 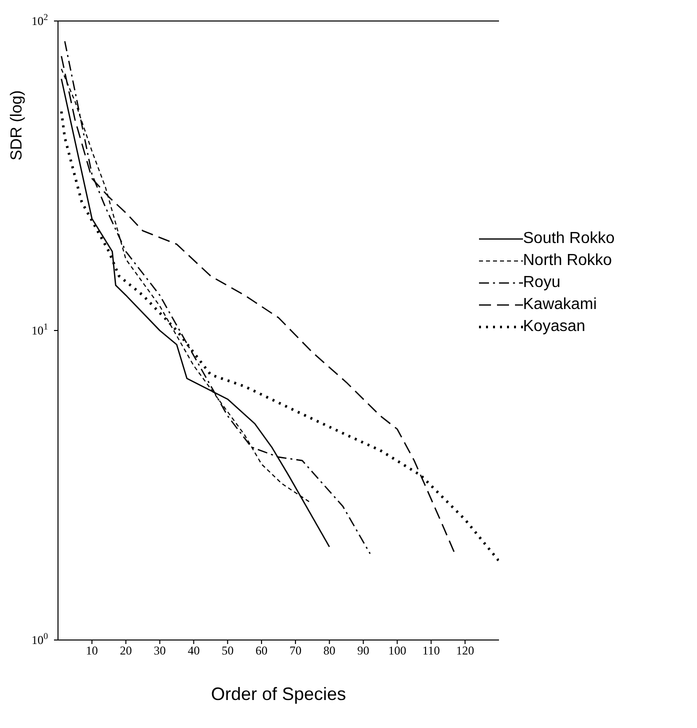 What do you see at coordinates (295, 651) in the screenshot?
I see `x-tick-label: 70` at bounding box center [295, 651].